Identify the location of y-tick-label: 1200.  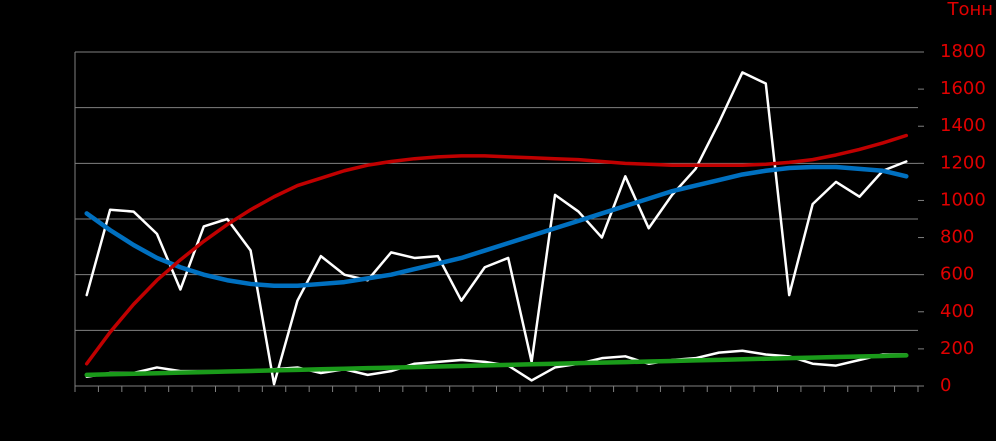
(963, 162).